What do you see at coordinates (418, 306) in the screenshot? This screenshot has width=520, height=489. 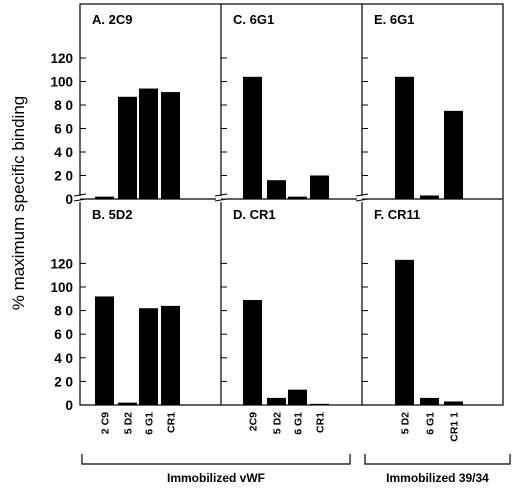 I see `chart-panel: F. CR11` at bounding box center [418, 306].